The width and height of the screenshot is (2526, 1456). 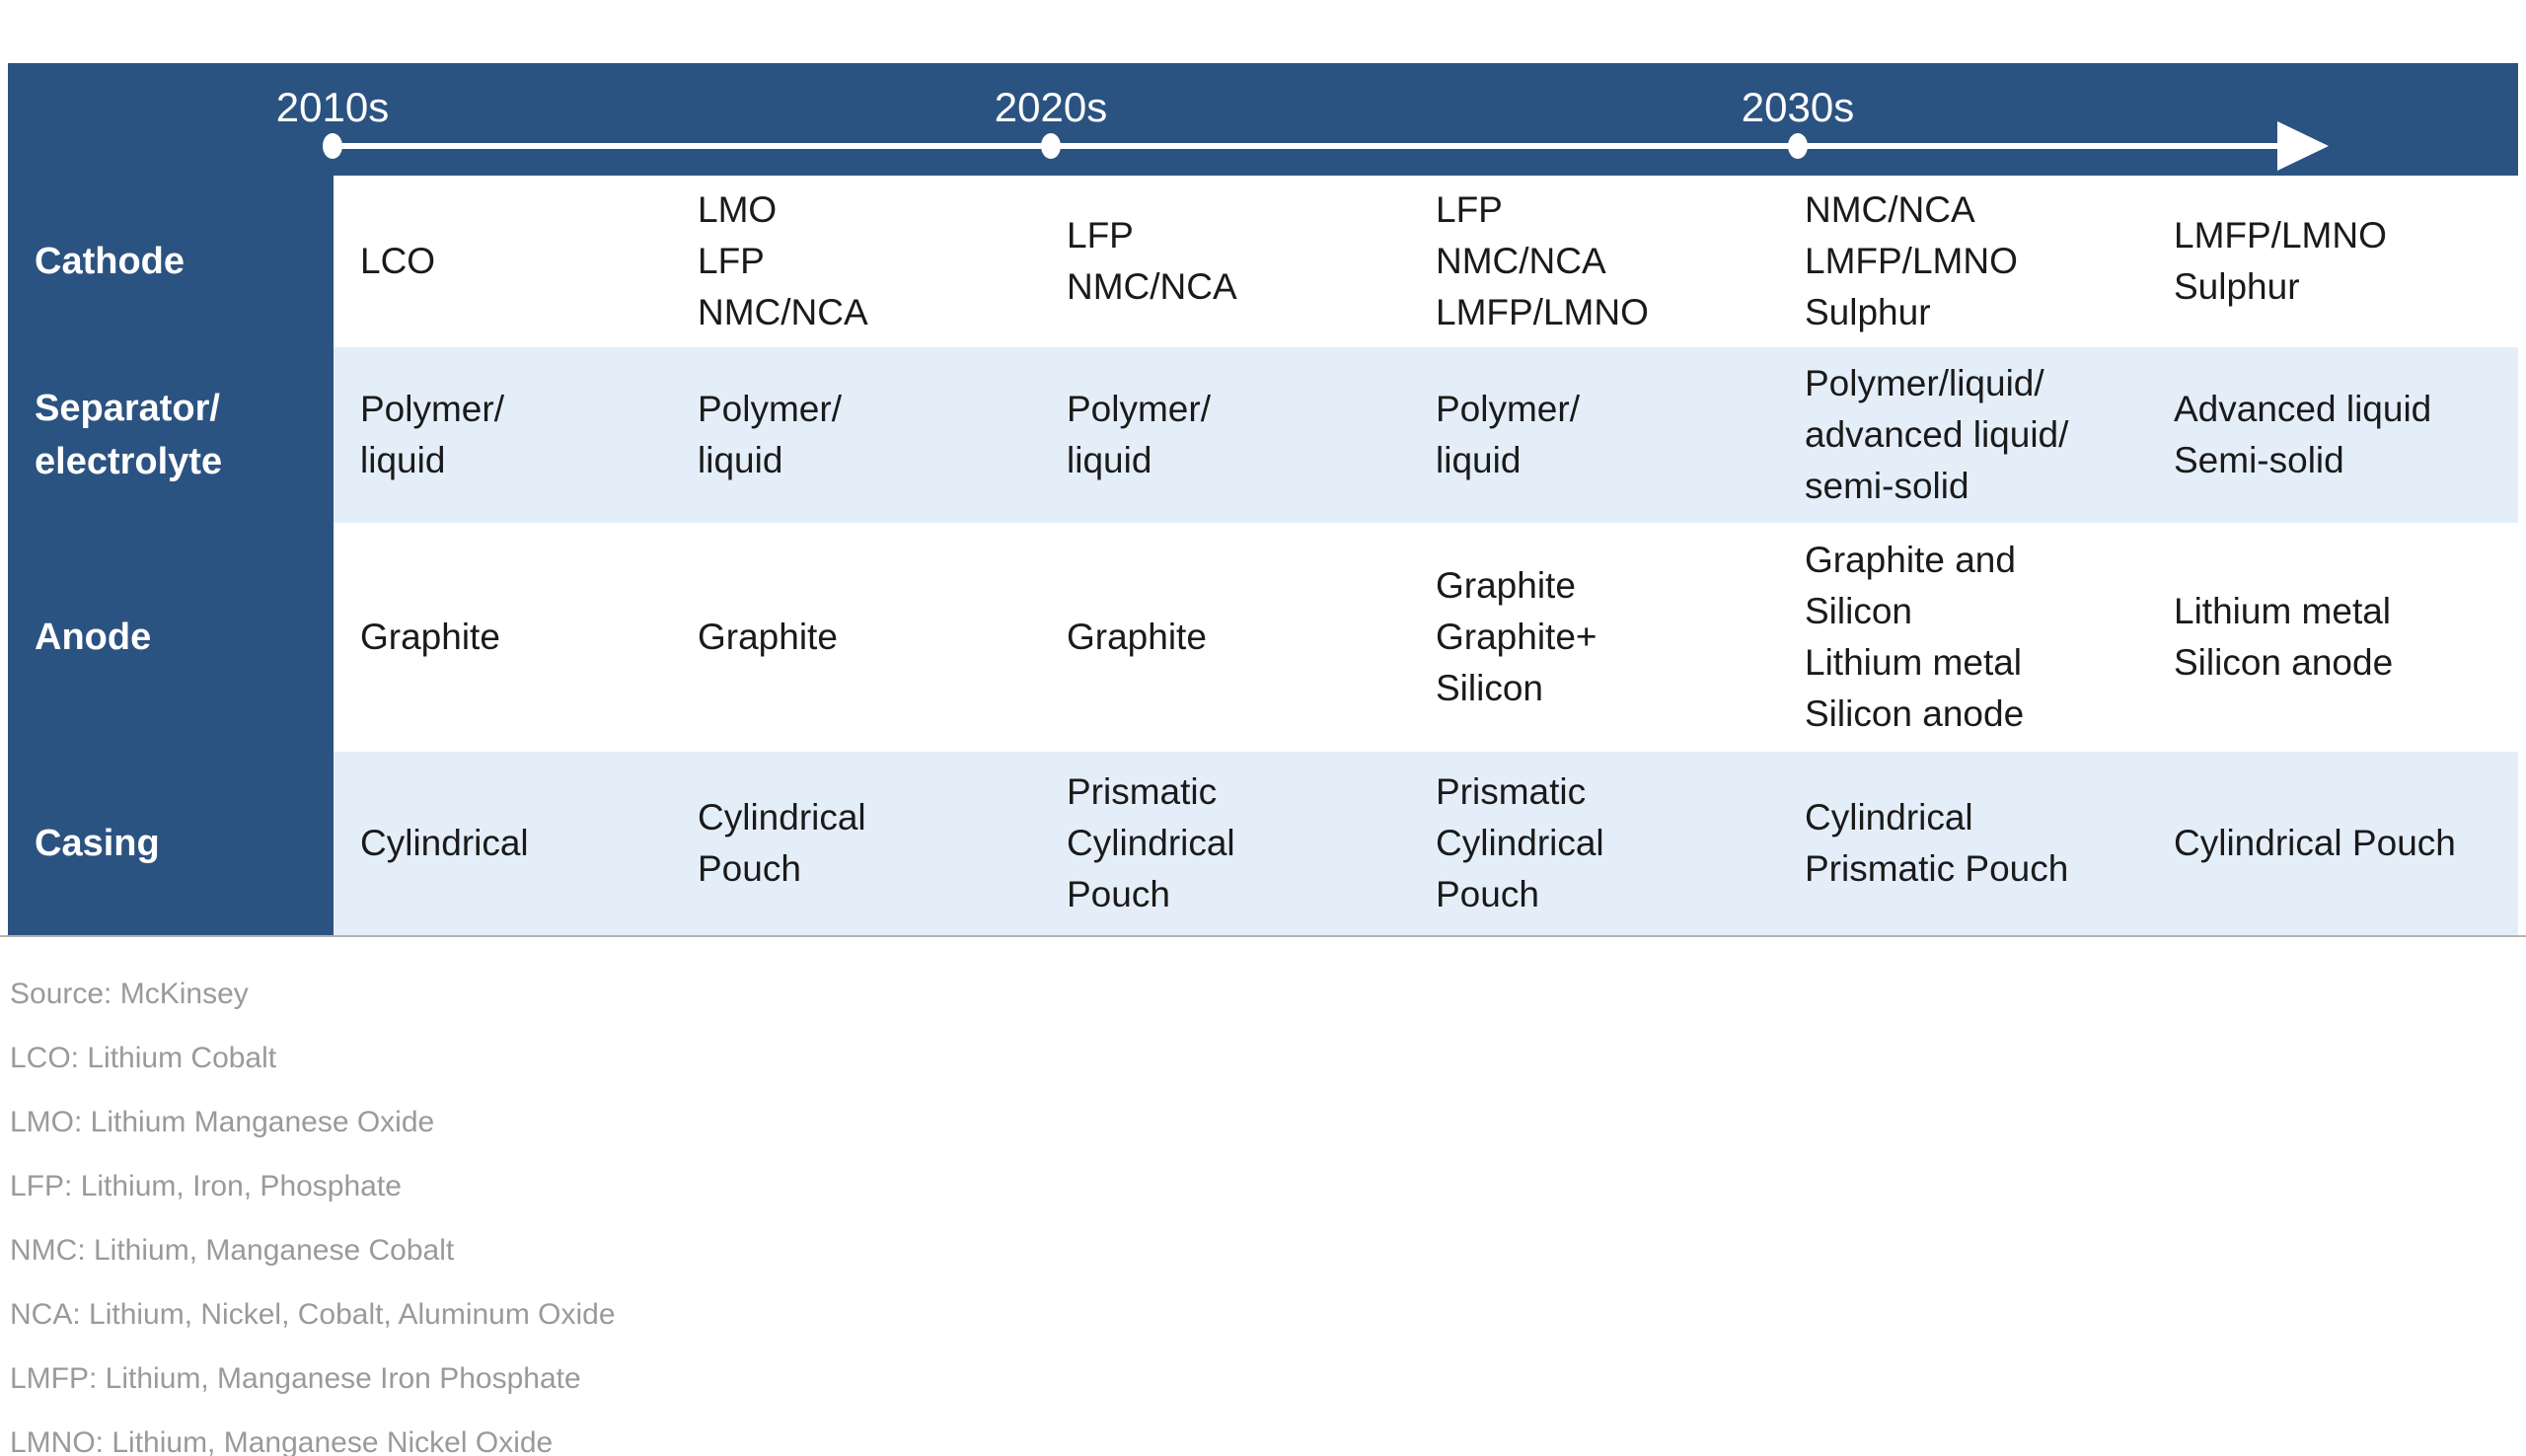 I want to click on abbreviation-line: NMC: Lithium, Manganese Cobalt, so click(x=232, y=1250).